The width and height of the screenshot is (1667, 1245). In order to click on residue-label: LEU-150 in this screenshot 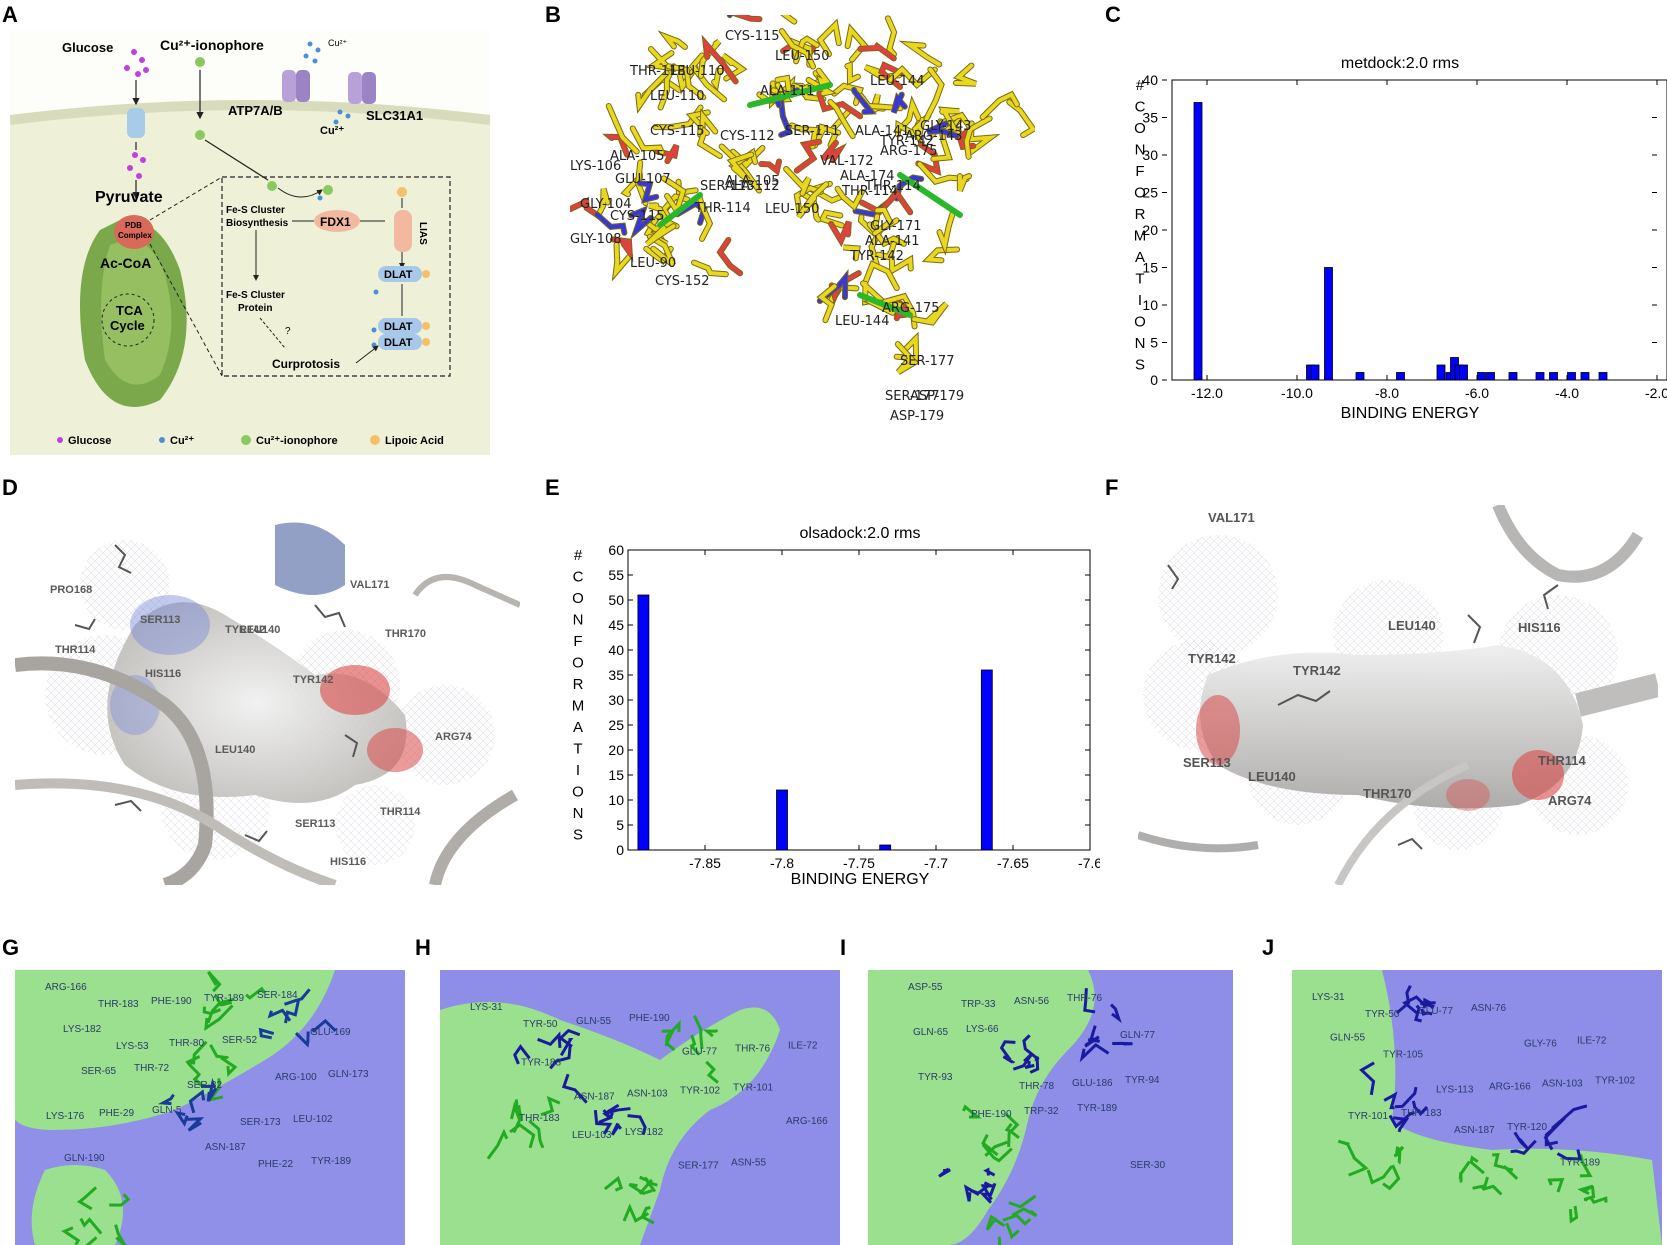, I will do `click(792, 209)`.